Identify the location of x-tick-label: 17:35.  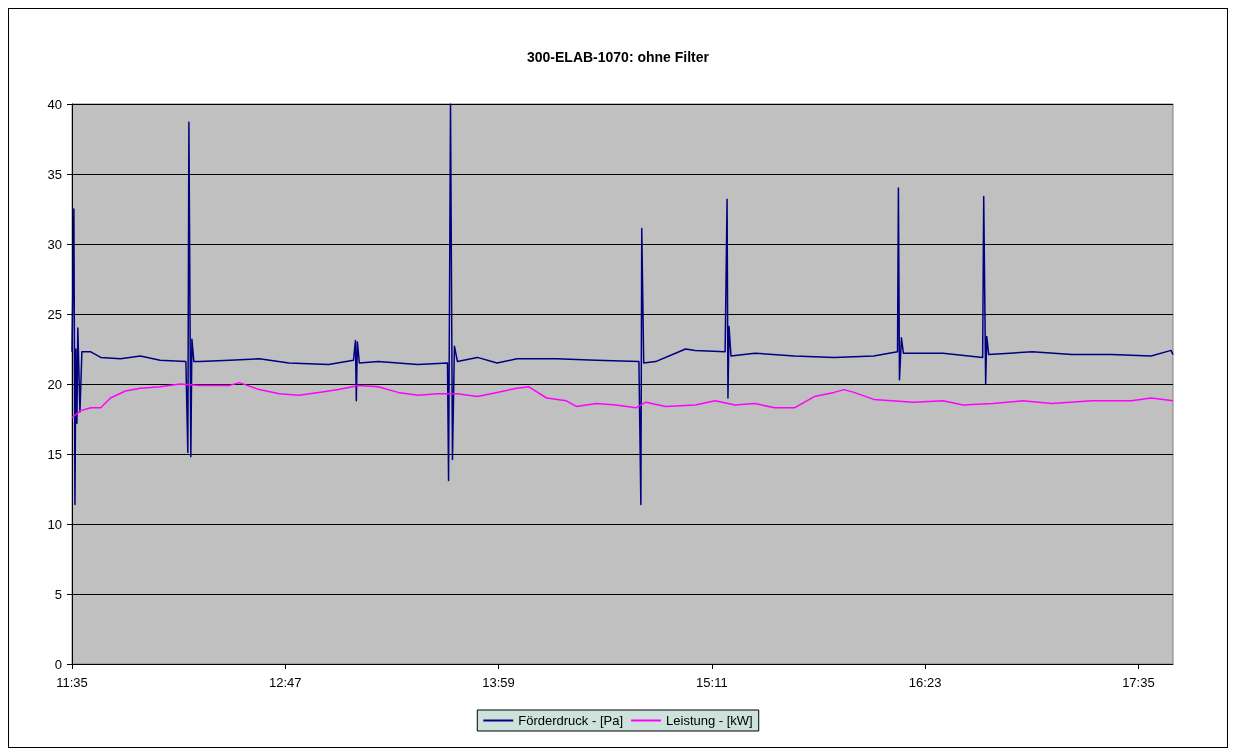
(1138, 682).